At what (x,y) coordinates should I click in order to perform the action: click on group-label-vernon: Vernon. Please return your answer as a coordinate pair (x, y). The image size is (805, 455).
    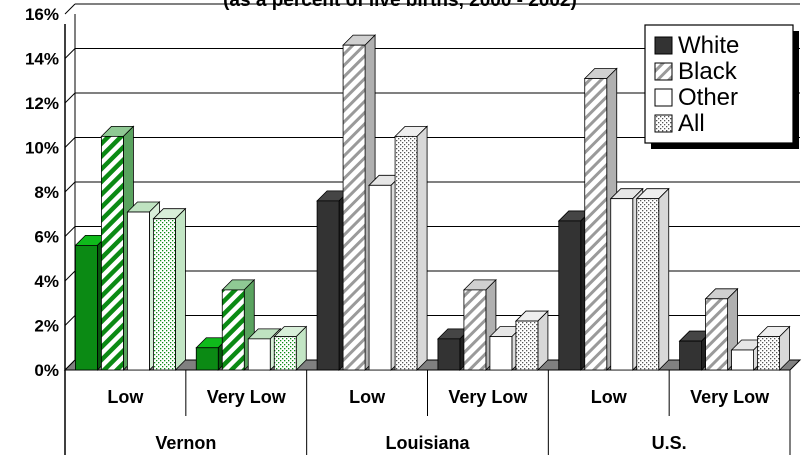
    Looking at the image, I should click on (185, 443).